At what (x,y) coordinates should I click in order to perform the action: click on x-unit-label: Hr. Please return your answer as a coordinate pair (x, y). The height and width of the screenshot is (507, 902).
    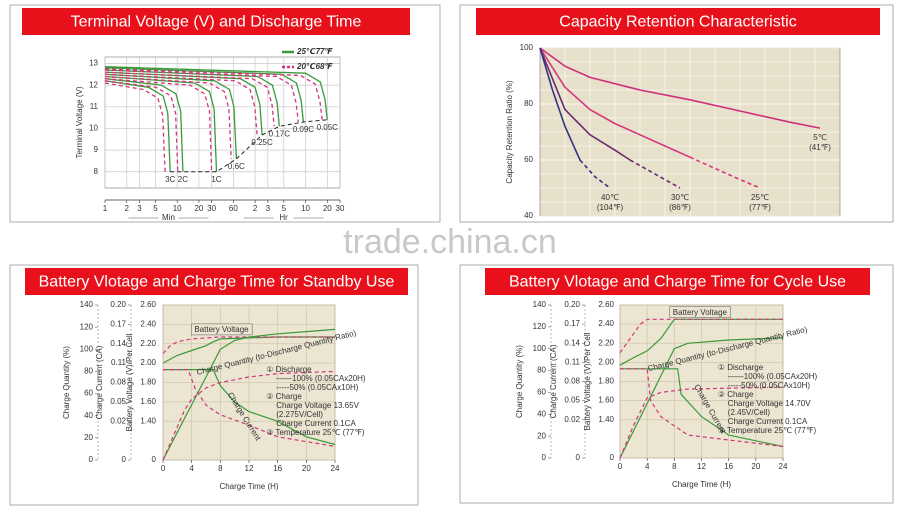
    Looking at the image, I should click on (283, 217).